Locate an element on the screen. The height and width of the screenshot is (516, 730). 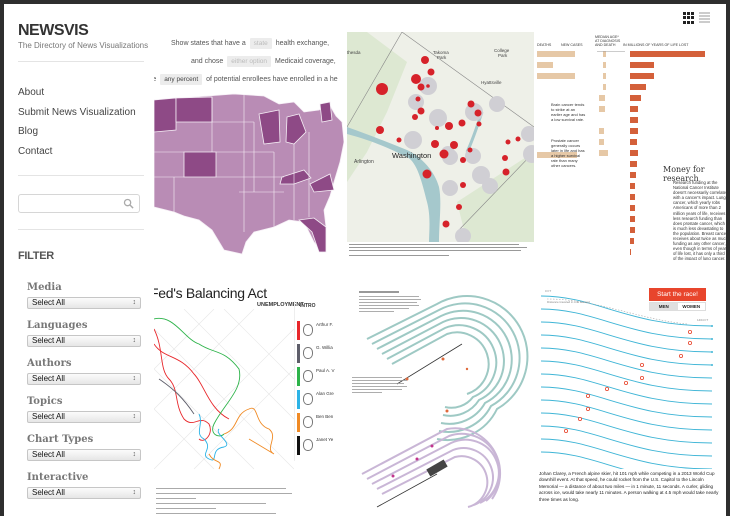
control-text: and chose is located at coordinates (207, 61).